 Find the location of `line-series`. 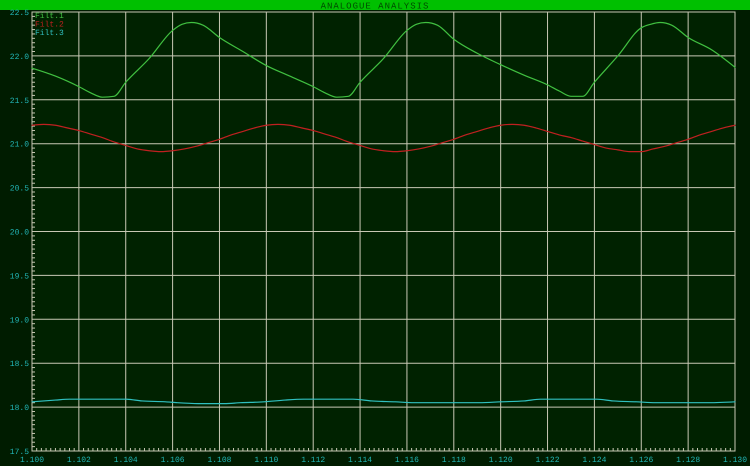

line-series is located at coordinates (383, 138).